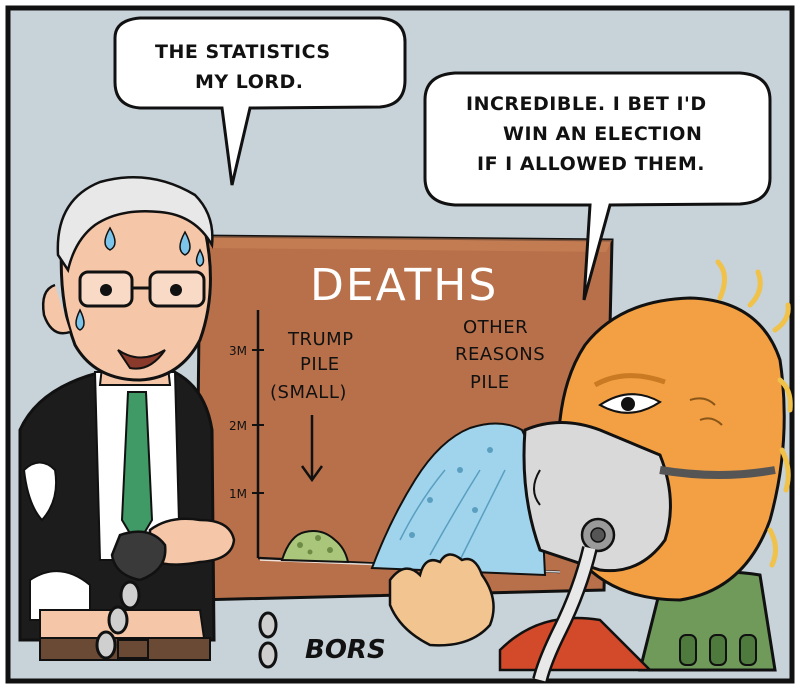 The image size is (800, 689). Describe the element at coordinates (591, 164) in the screenshot. I see `speech-right-line-3: IF I ALLOWED THEM.` at that location.